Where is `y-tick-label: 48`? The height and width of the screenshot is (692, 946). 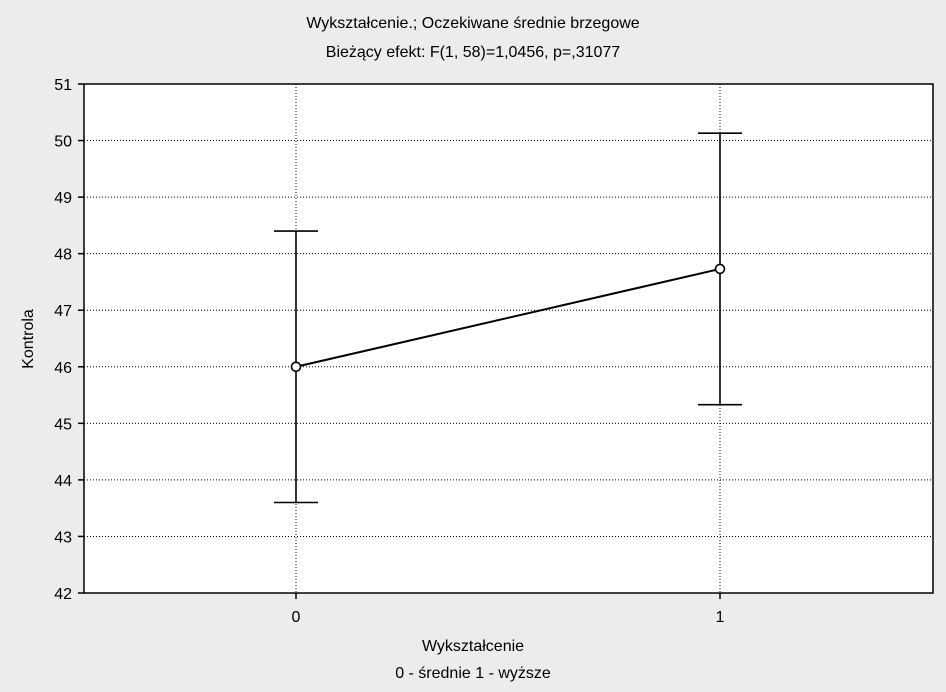
y-tick-label: 48 is located at coordinates (63, 255).